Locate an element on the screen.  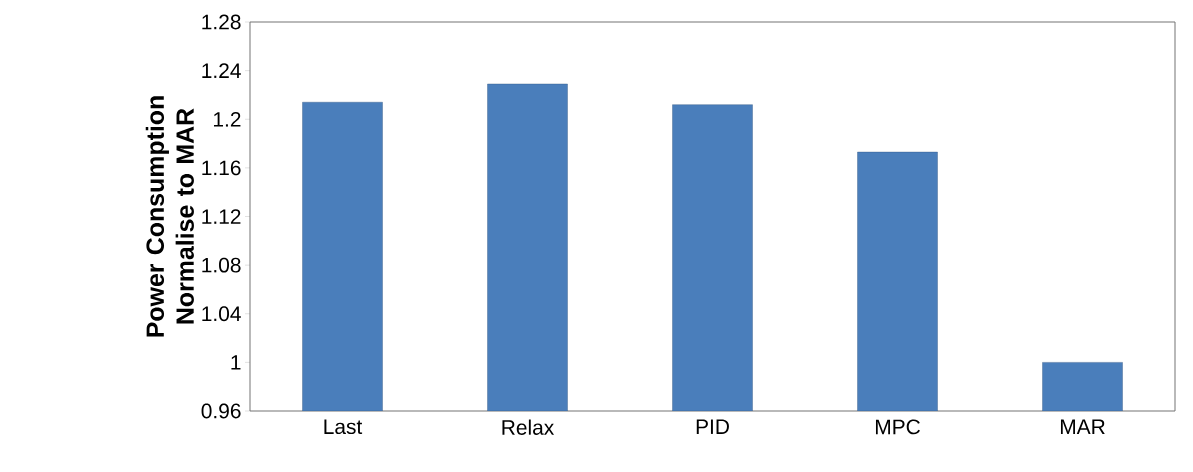
y-tick-label: 1.08 is located at coordinates (221, 265).